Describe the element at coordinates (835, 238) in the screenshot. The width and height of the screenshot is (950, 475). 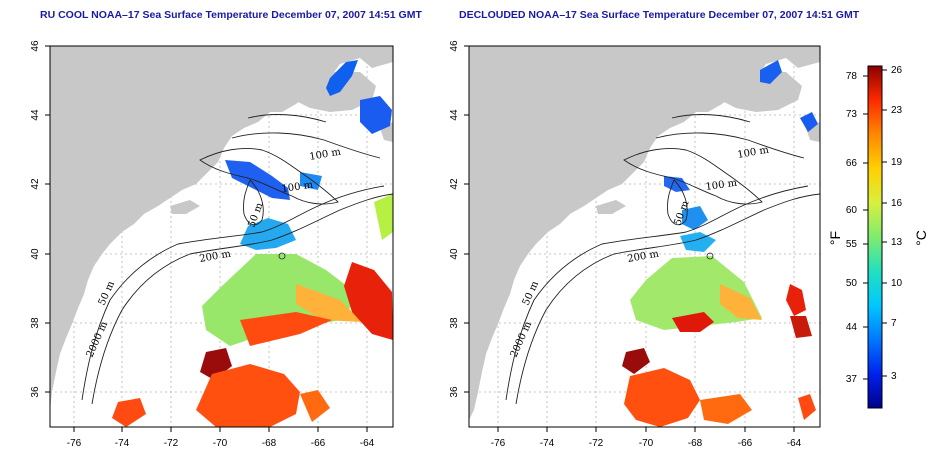
I see `fahrenheit-unit-label: °F` at that location.